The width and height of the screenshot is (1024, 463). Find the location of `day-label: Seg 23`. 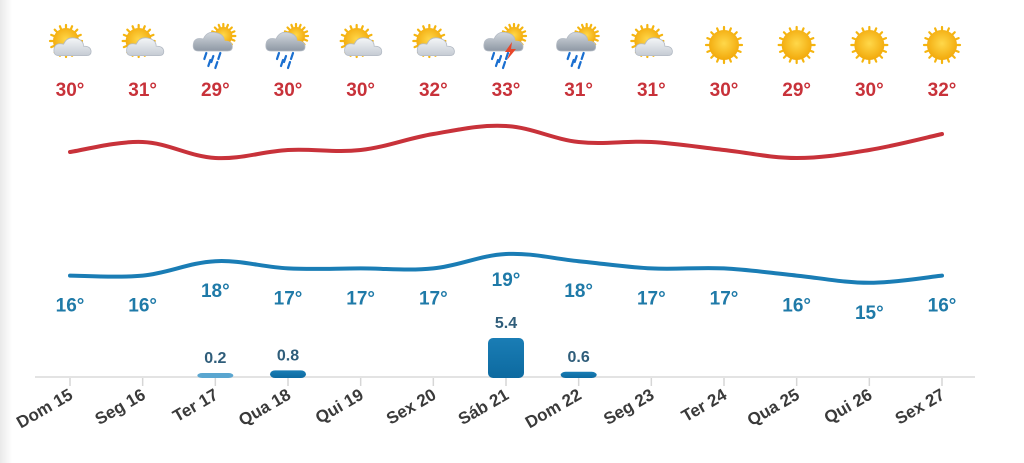

day-label: Seg 23 is located at coordinates (628, 407).